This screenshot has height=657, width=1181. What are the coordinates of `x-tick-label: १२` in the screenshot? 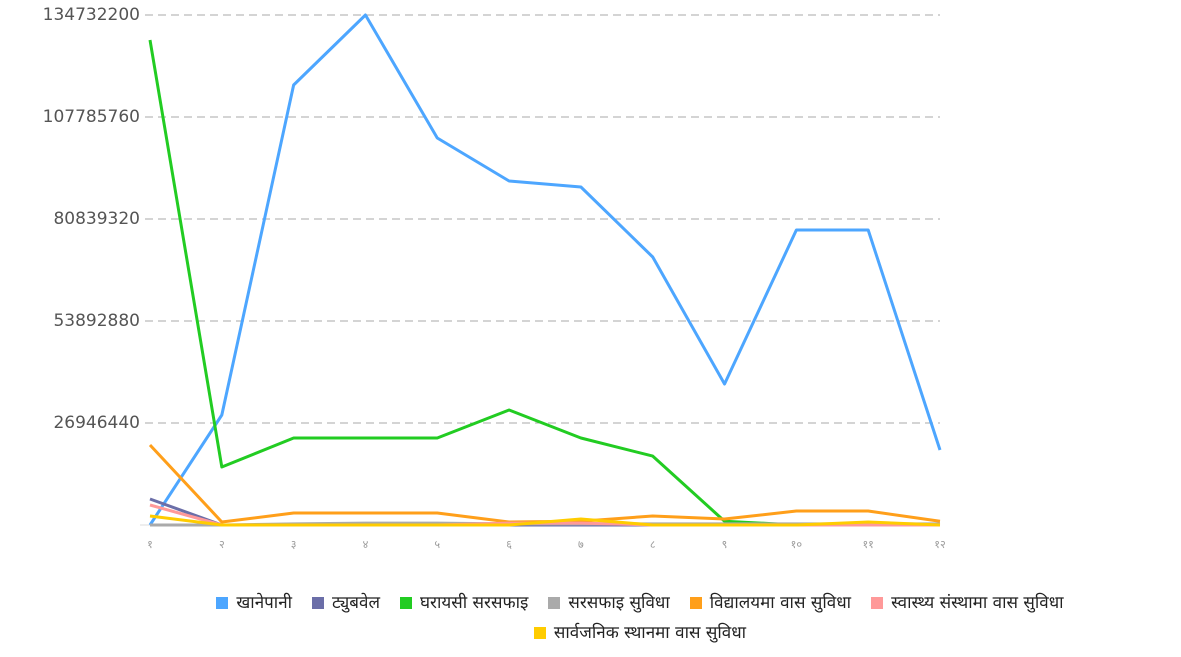 It's located at (939, 544).